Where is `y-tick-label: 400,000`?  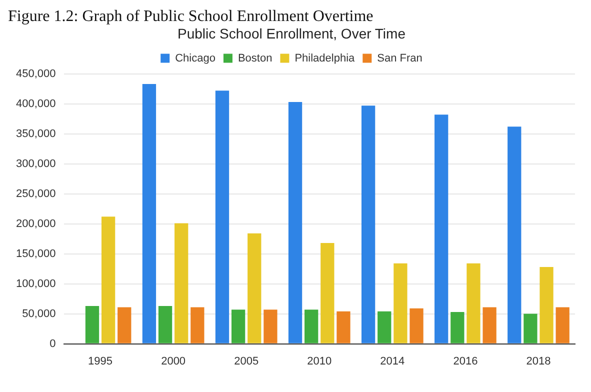
y-tick-label: 400,000 is located at coordinates (36, 104).